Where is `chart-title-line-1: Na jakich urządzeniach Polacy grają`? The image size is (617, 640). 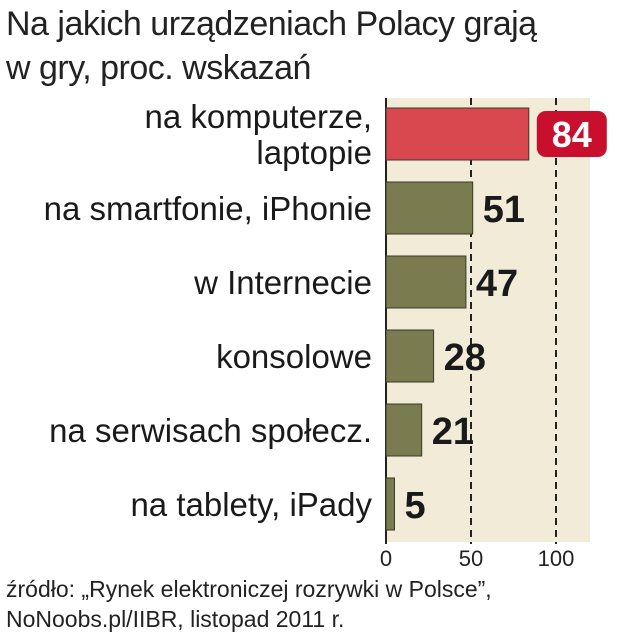 chart-title-line-1: Na jakich urządzeniach Polacy grają is located at coordinates (271, 24).